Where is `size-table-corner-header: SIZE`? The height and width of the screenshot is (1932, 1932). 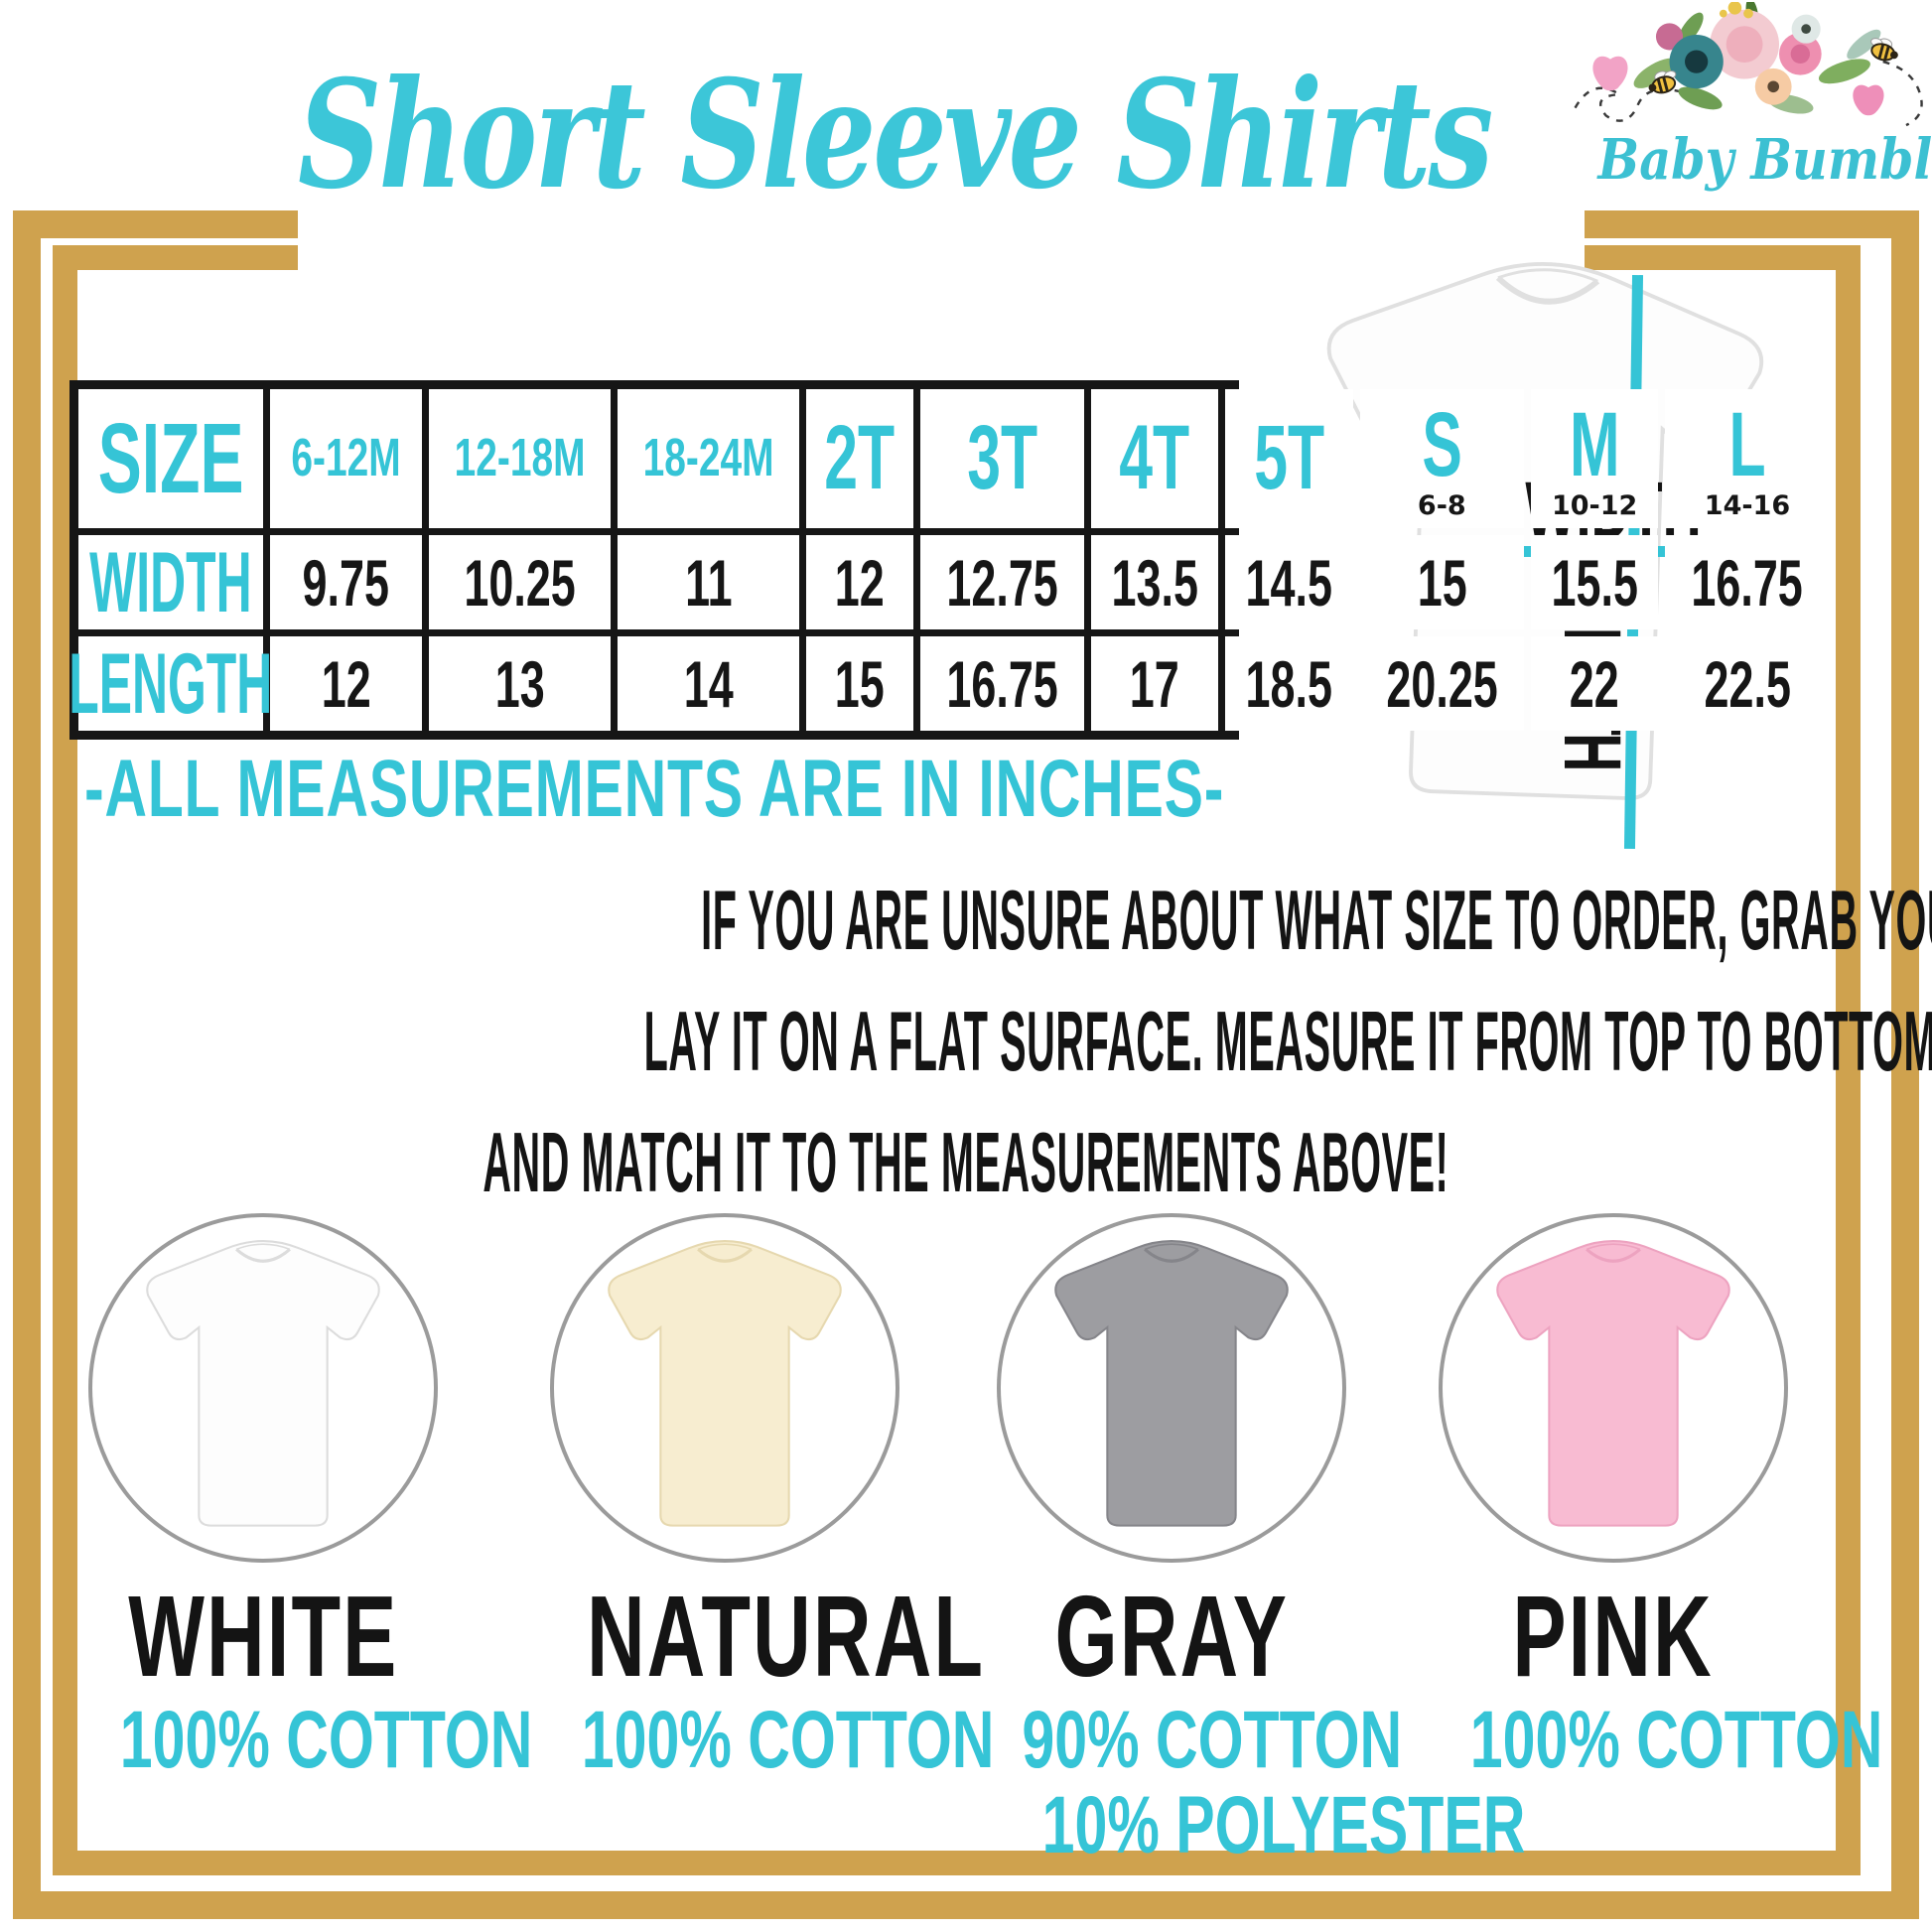
size-table-corner-header: SIZE is located at coordinates (170, 458).